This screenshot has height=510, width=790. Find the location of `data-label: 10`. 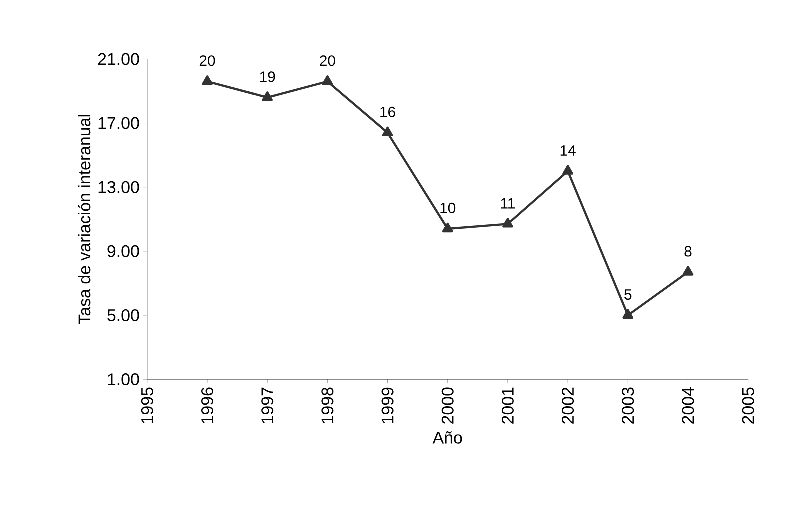

data-label: 10 is located at coordinates (448, 208).